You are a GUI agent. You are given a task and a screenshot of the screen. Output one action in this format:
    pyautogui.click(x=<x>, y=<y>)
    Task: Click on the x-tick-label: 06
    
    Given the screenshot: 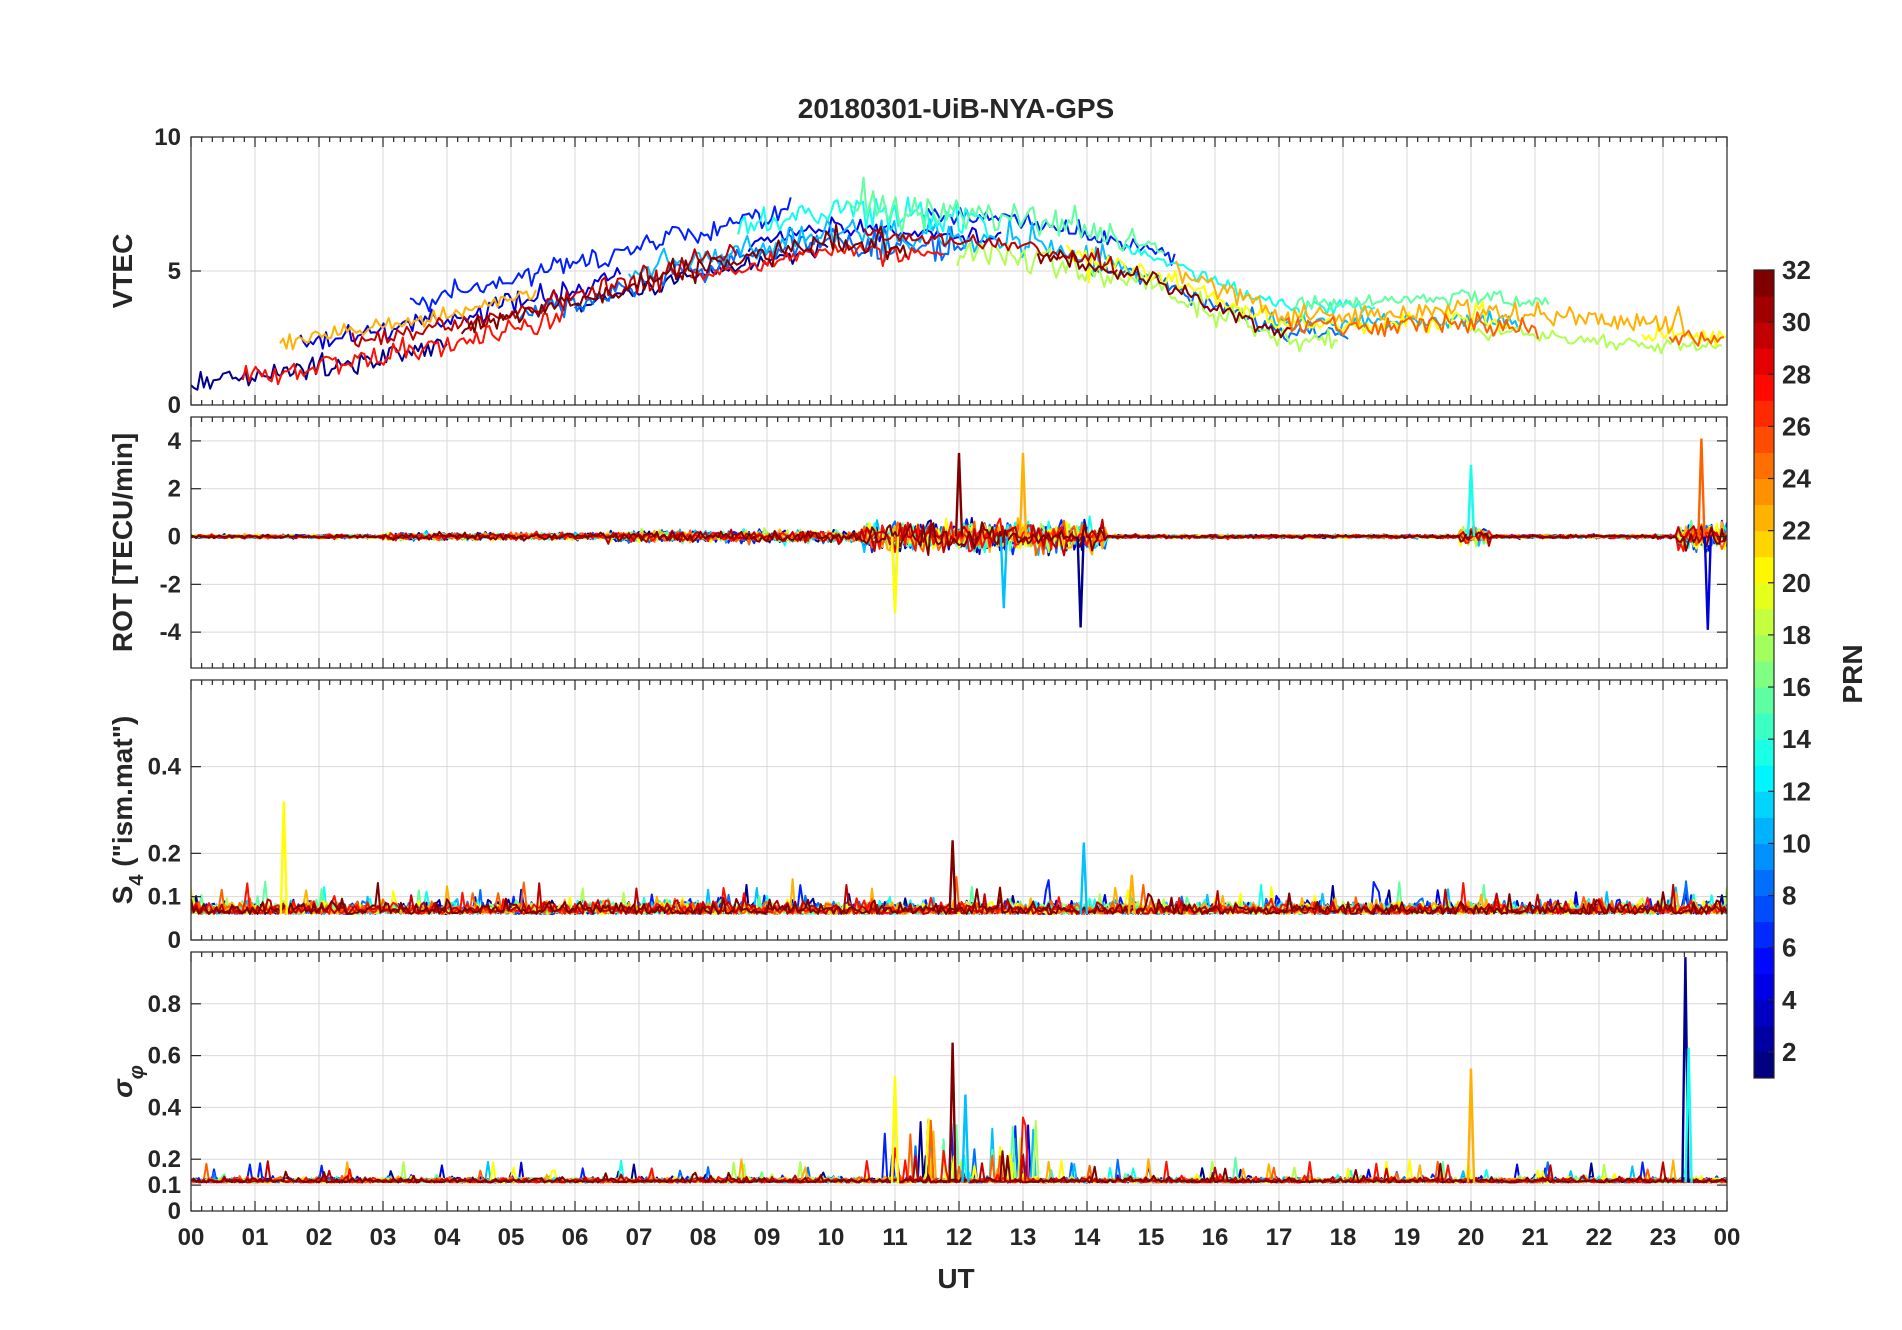 What is the action you would take?
    pyautogui.click(x=575, y=1237)
    